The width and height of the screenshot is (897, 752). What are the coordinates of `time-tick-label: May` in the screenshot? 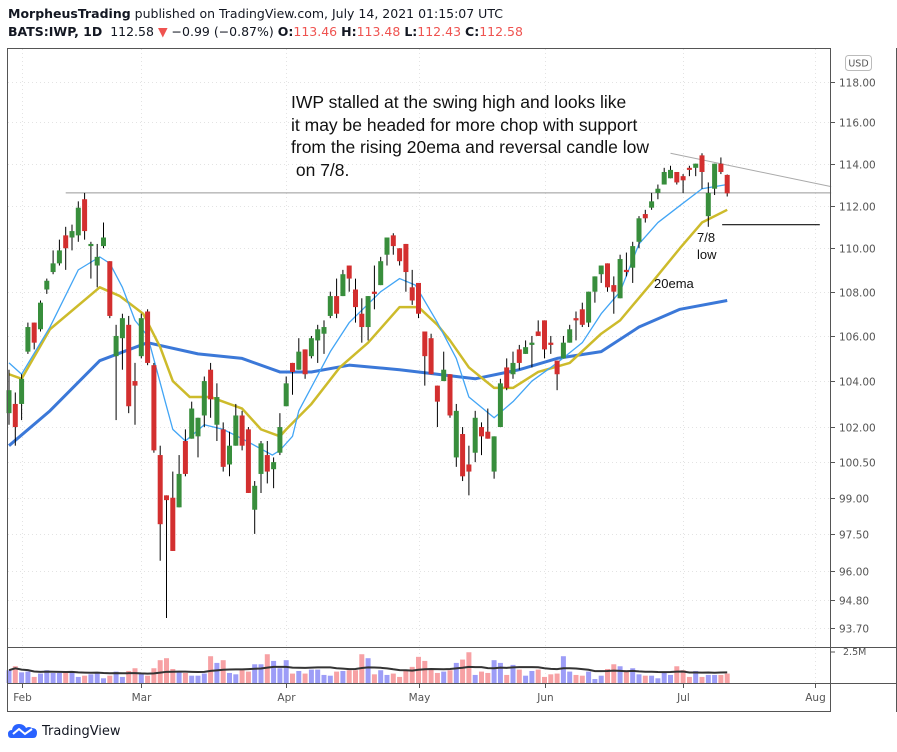 It's located at (420, 698).